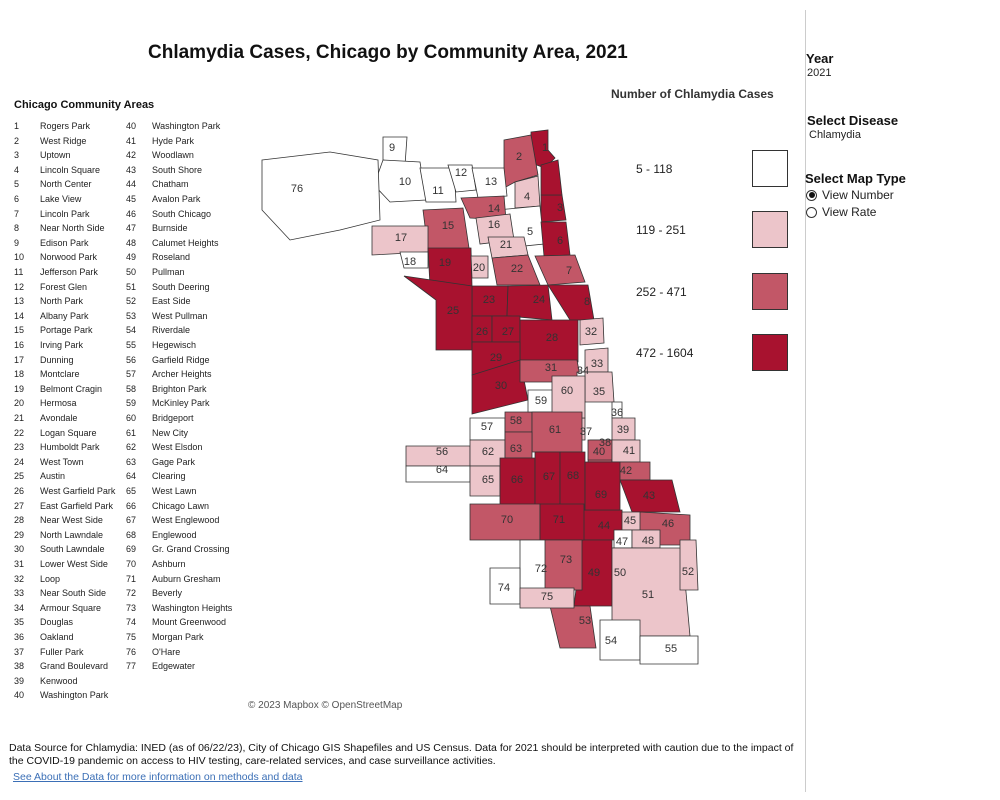  Describe the element at coordinates (19, 622) in the screenshot. I see `area-list-number: 35` at that location.